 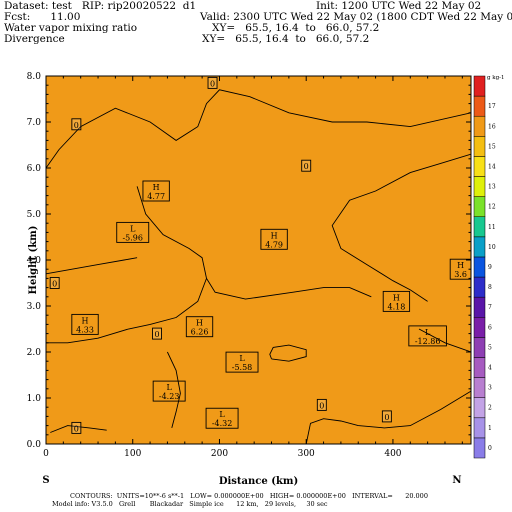 What do you see at coordinates (490, 347) in the screenshot?
I see `colorbar-tick-label: 5` at bounding box center [490, 347].